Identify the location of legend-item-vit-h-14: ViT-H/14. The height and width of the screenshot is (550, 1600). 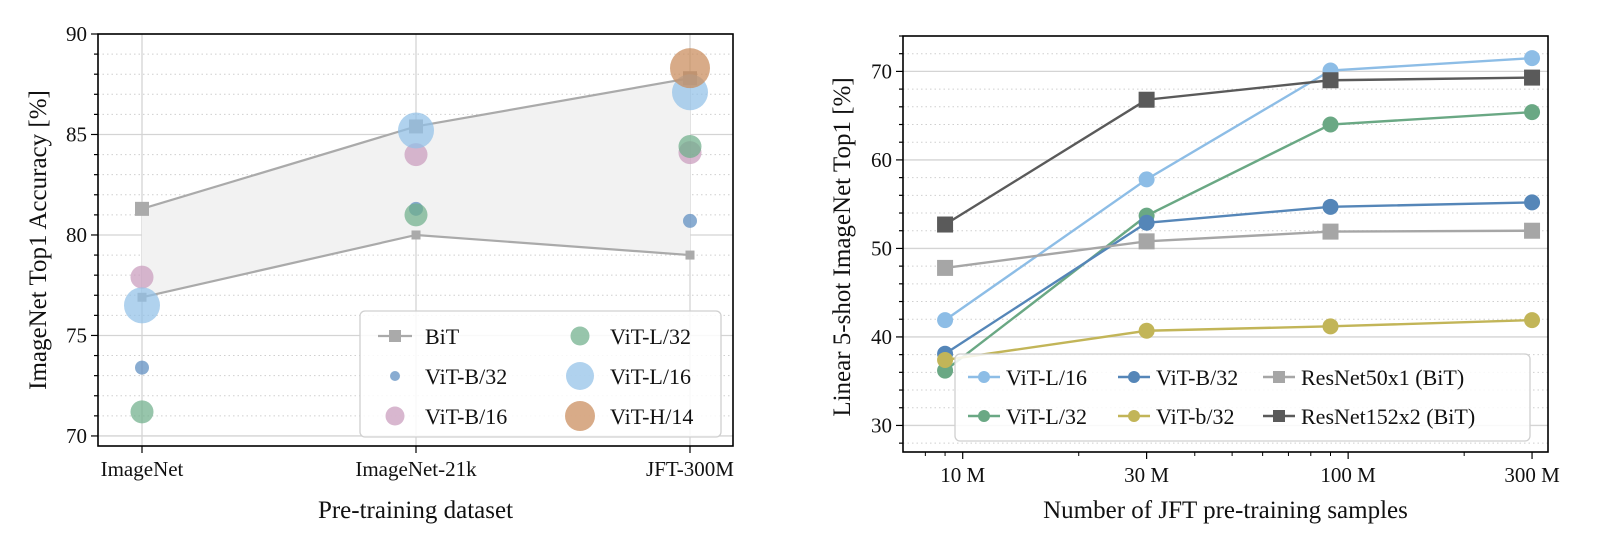
(629, 416).